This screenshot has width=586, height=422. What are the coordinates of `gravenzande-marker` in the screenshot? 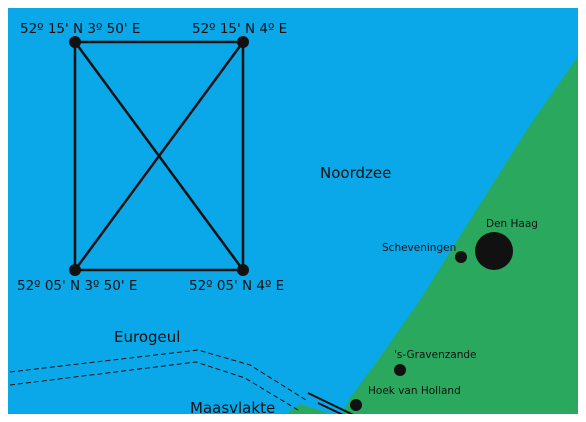 It's located at (400, 370).